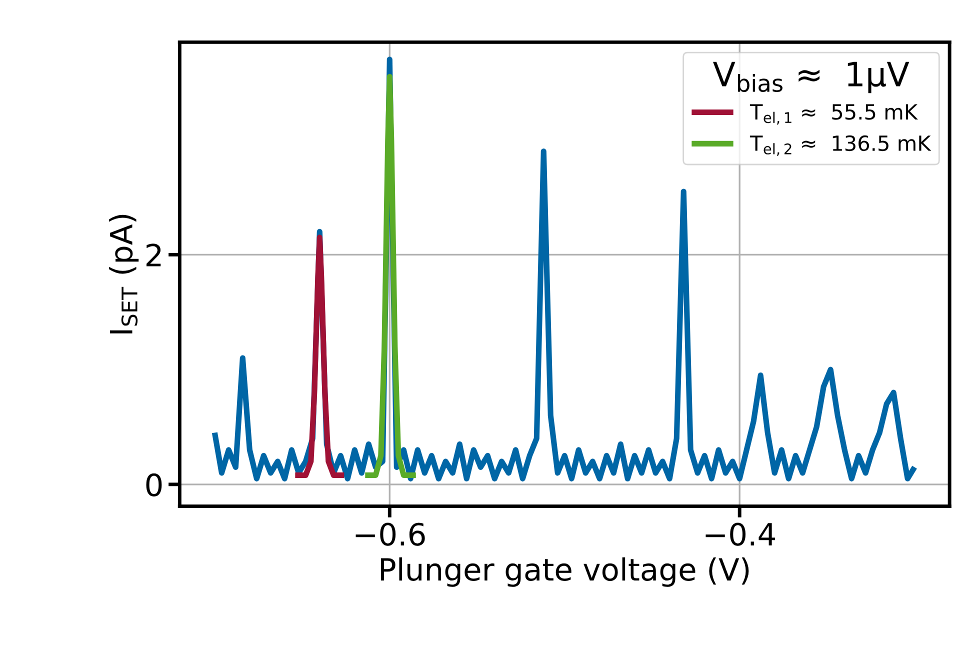 The height and width of the screenshot is (649, 966). Describe the element at coordinates (153, 255) in the screenshot. I see `y-tick-label: 2` at that location.